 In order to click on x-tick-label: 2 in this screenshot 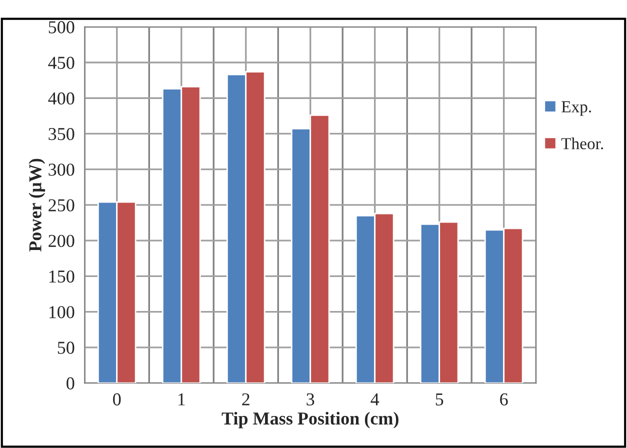, I will do `click(246, 399)`.